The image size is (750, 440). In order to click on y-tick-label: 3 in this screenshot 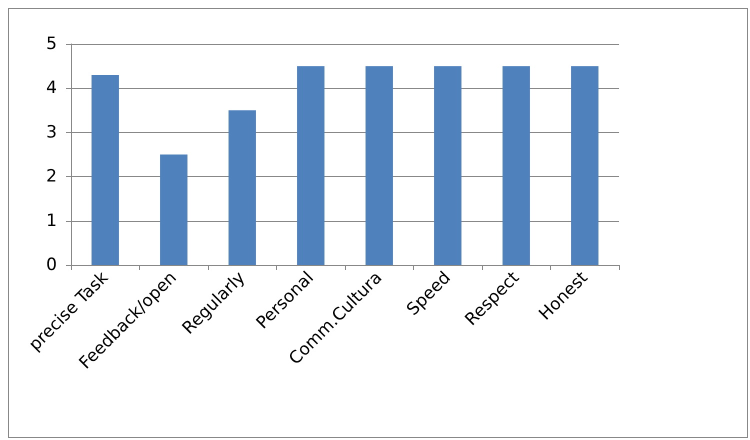, I will do `click(51, 132)`.